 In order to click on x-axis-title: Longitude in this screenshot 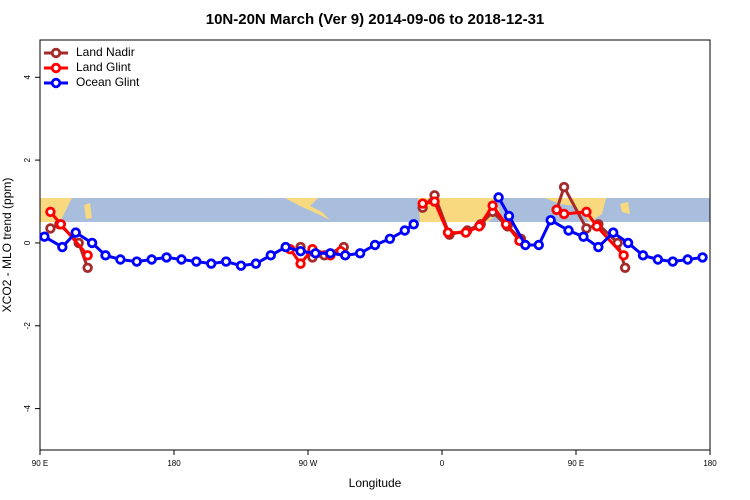, I will do `click(375, 483)`.